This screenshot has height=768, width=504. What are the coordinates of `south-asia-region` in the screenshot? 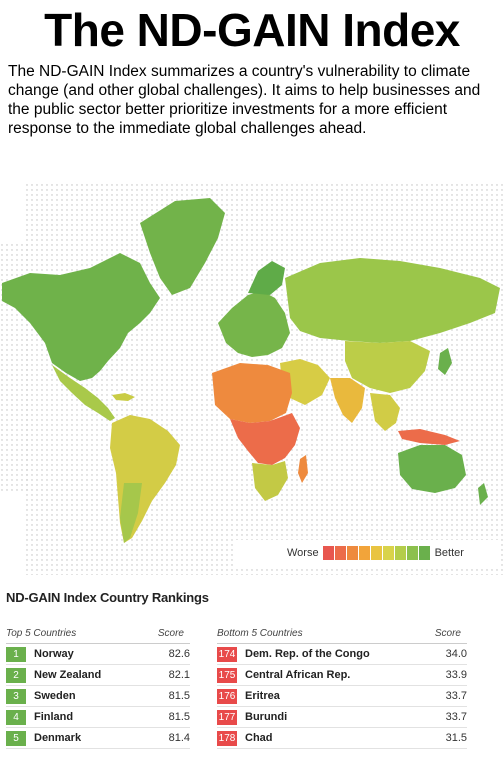 It's located at (347, 400).